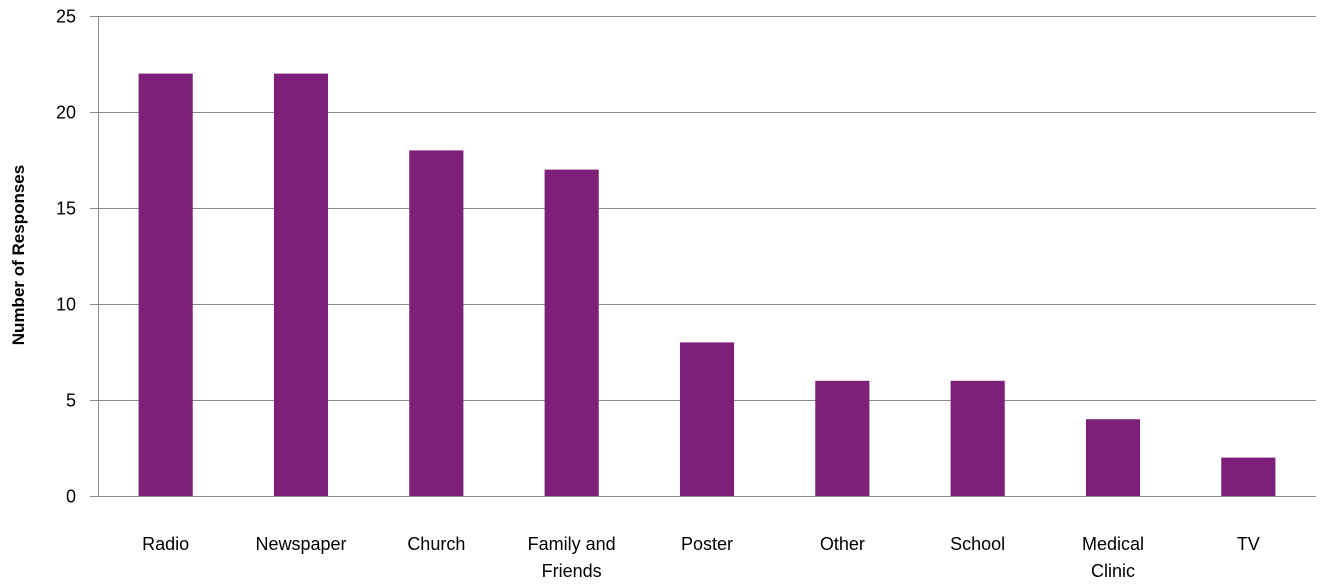  I want to click on x-tick-label: Poster, so click(707, 544).